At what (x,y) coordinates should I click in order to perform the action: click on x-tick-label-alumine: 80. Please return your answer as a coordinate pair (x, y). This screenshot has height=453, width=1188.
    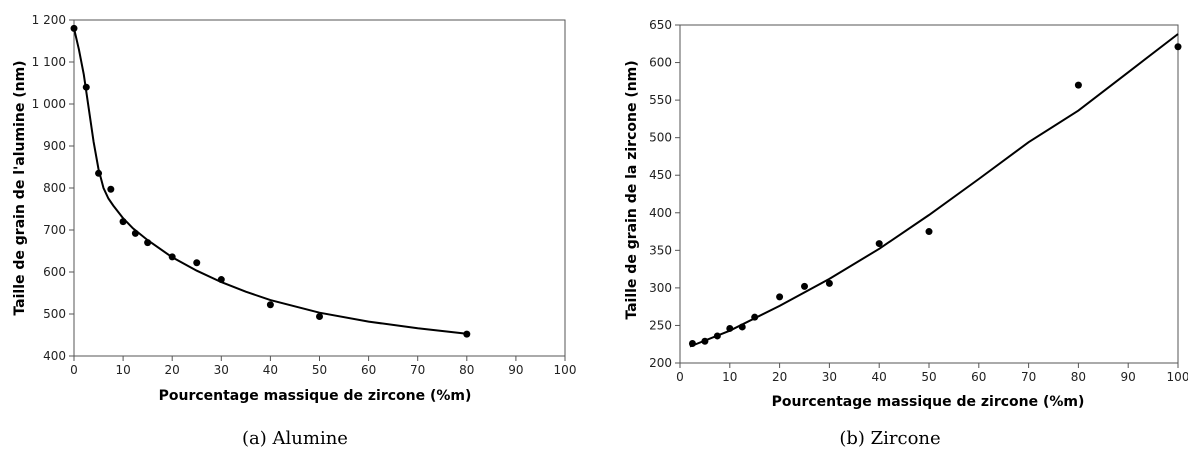
    Looking at the image, I should click on (466, 370).